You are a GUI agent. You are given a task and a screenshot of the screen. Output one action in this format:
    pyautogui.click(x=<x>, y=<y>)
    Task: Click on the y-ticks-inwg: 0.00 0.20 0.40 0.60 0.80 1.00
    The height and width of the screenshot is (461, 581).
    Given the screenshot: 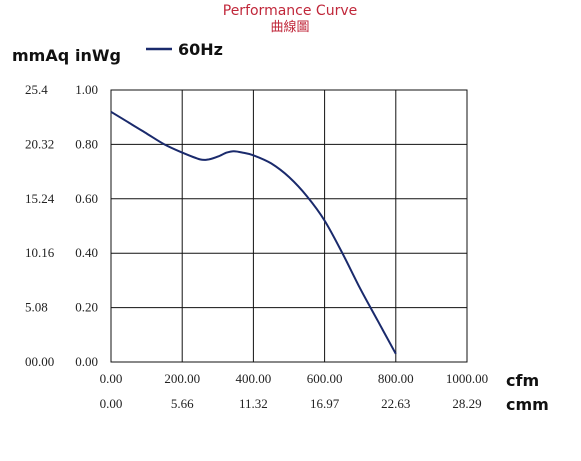 What is the action you would take?
    pyautogui.click(x=86, y=225)
    